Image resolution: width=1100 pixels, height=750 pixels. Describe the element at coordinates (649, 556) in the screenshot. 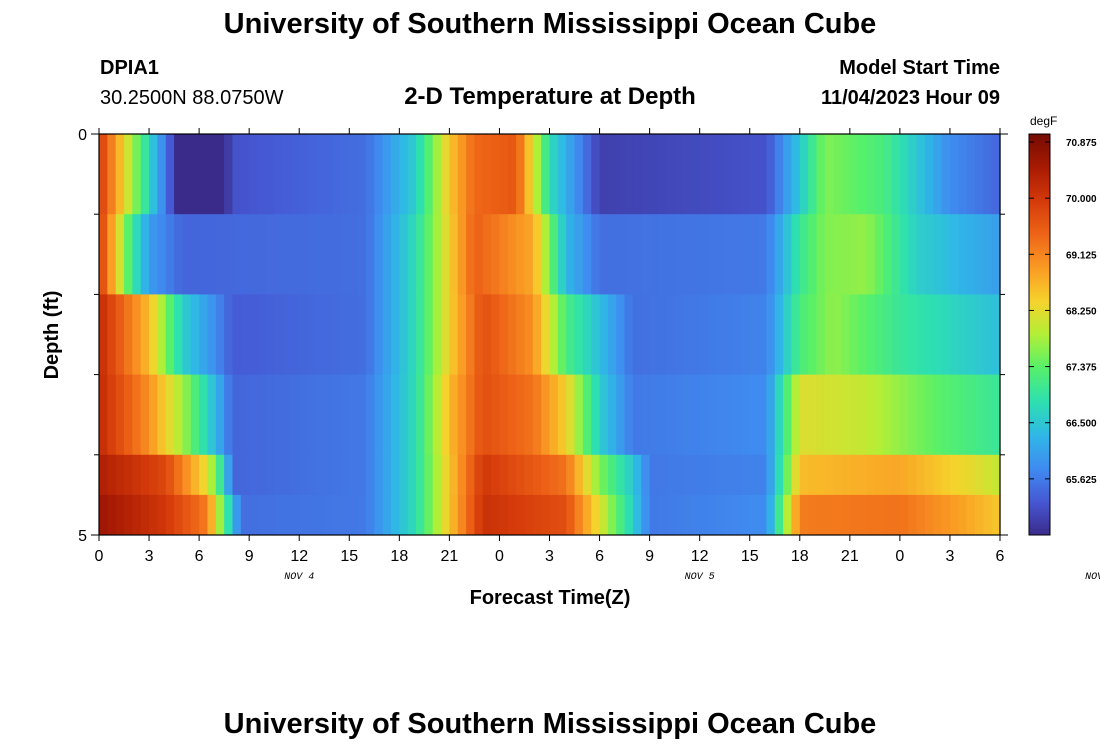

I see `x-tick-label: 9` at that location.